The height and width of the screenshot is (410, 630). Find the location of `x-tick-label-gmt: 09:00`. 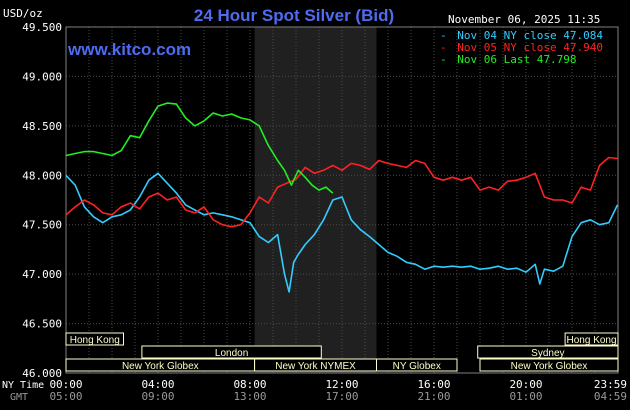

x-tick-label-gmt: 09:00 is located at coordinates (157, 396).